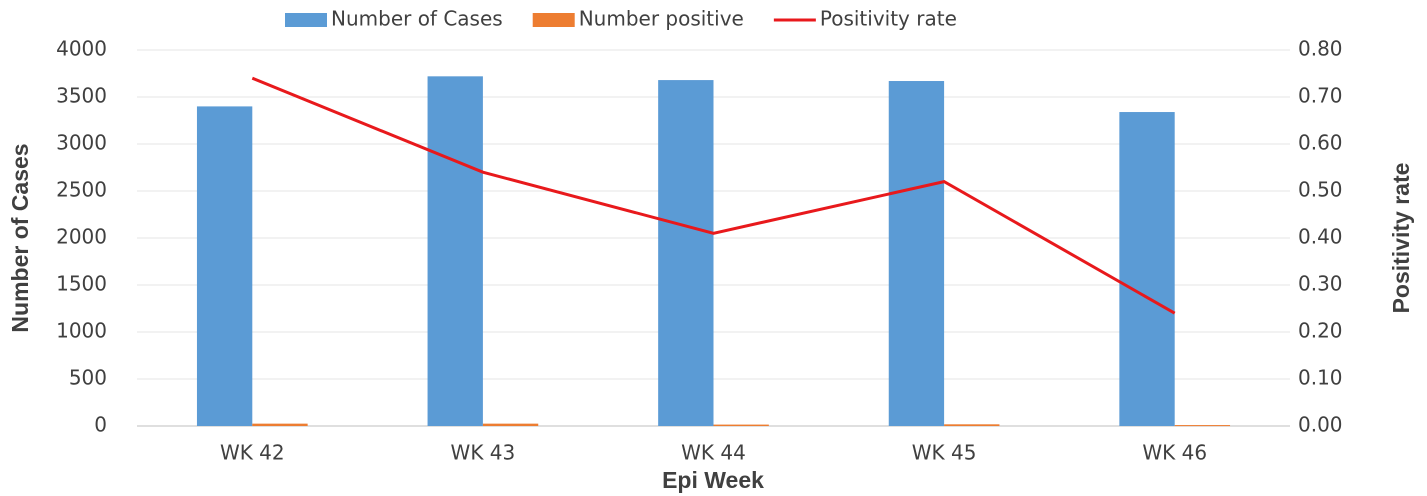  What do you see at coordinates (713, 453) in the screenshot?
I see `x-tick-label: WK 44` at bounding box center [713, 453].